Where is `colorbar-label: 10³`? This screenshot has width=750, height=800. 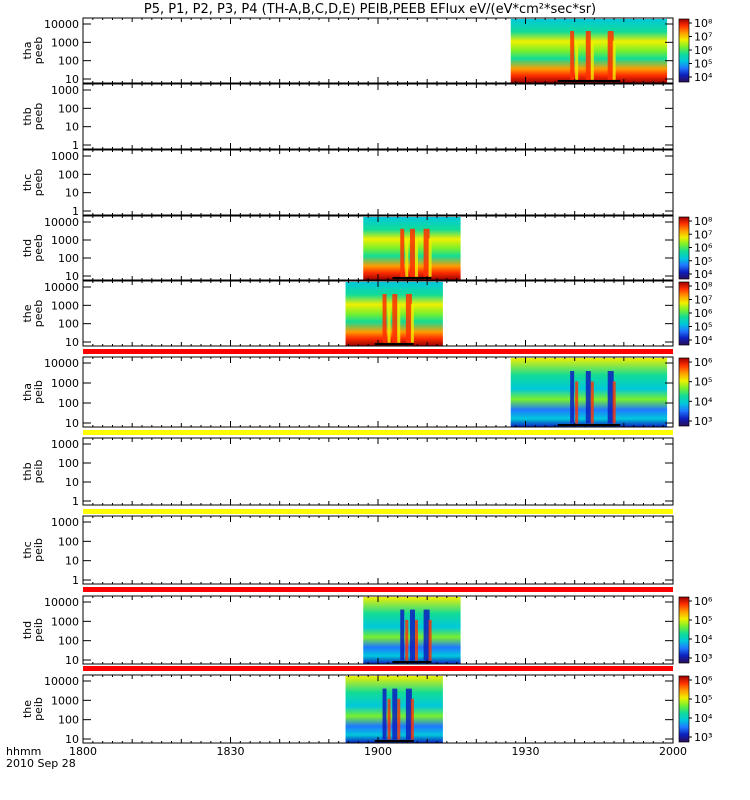 colorbar-label: 10³ is located at coordinates (703, 421).